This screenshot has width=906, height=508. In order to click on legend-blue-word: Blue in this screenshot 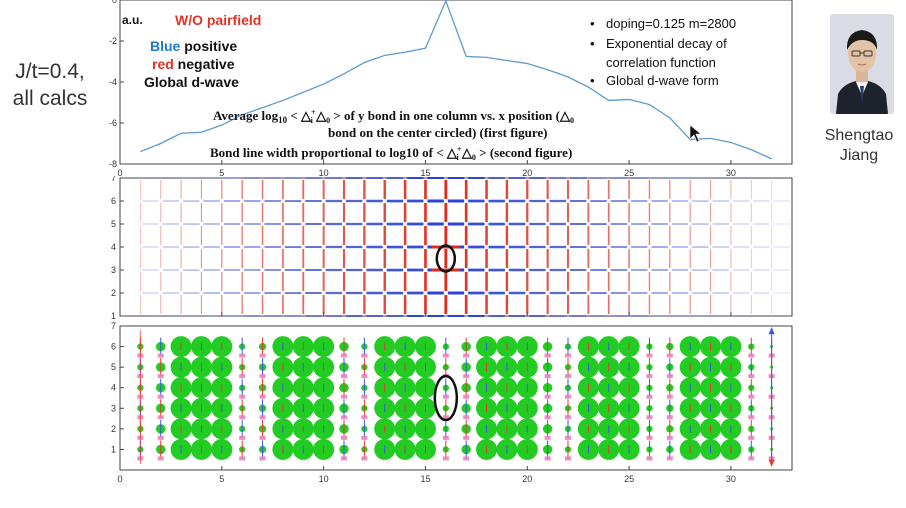, I will do `click(165, 46)`.